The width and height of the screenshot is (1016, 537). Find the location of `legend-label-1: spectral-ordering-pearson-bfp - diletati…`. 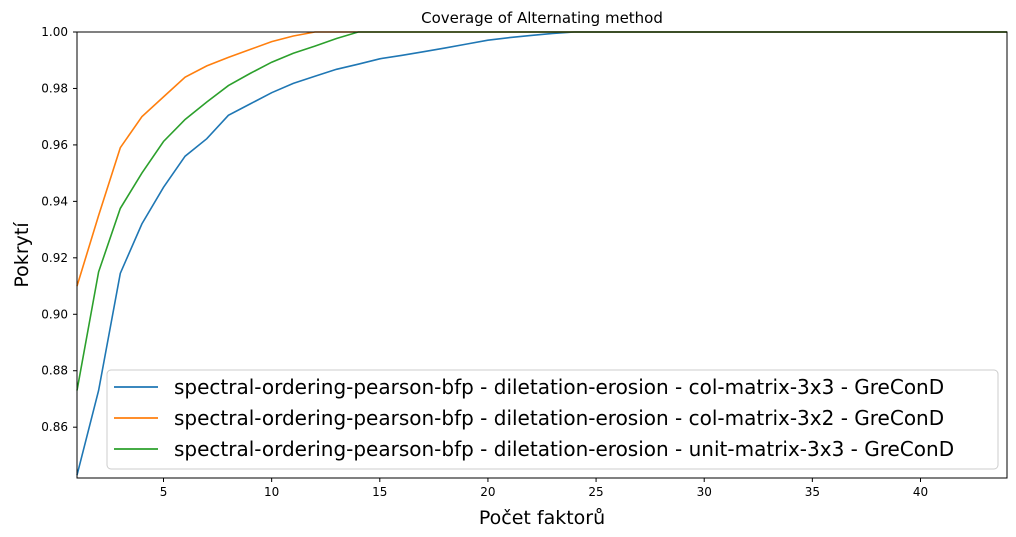

legend-label-1: spectral-ordering-pearson-bfp - diletati… is located at coordinates (559, 387).